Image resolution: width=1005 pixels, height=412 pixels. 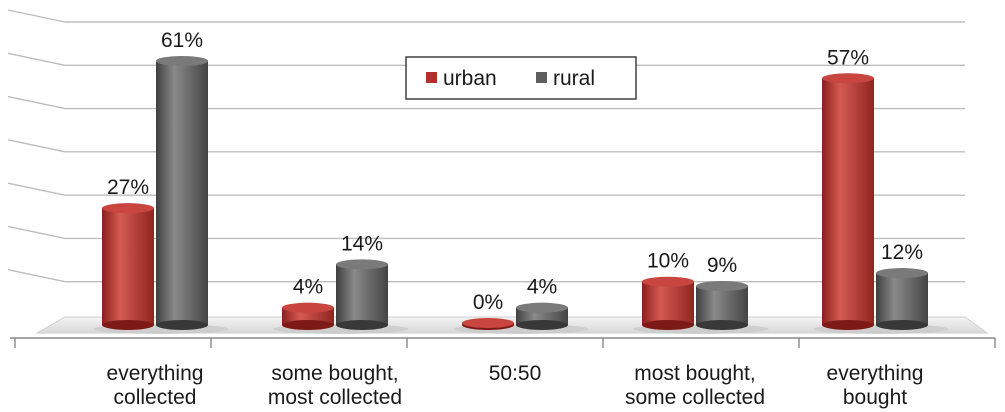 I want to click on x-tick-label: most collected, so click(x=335, y=397).